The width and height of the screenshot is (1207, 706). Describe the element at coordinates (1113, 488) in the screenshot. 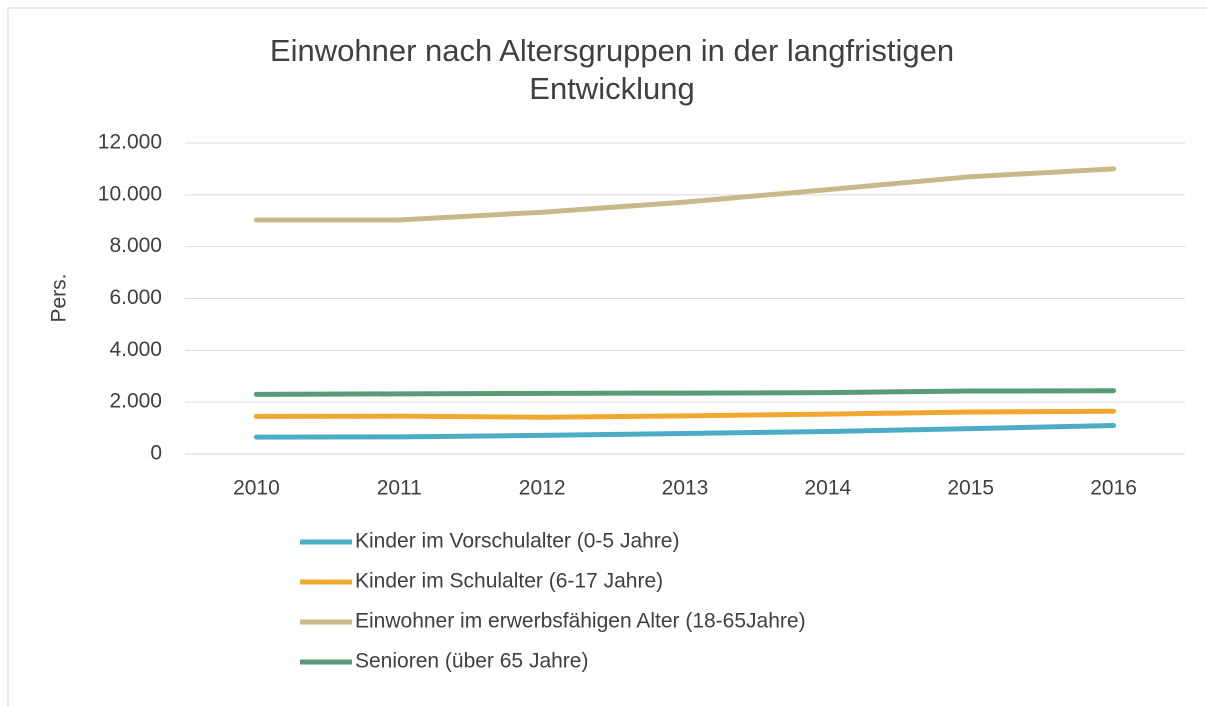

I see `x-tick-label: 2016` at that location.